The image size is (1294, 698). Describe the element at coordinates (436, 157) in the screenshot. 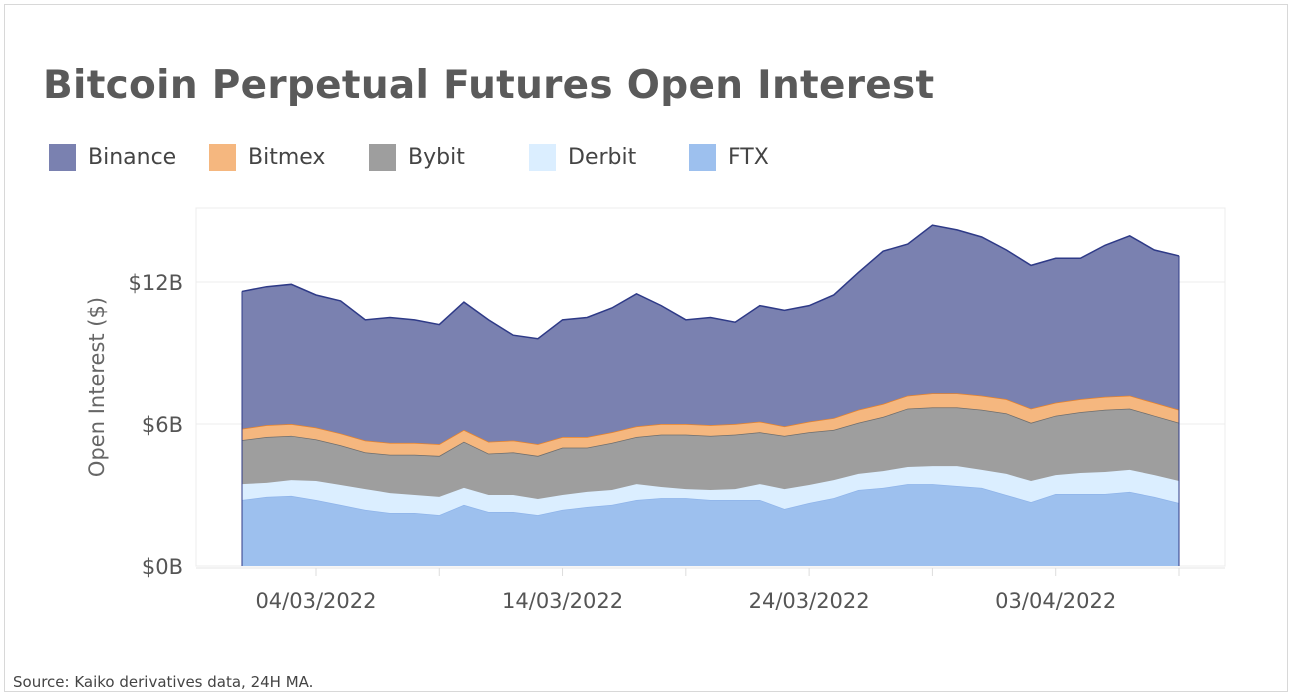

I see `legend-label-bybit: Bybit` at that location.